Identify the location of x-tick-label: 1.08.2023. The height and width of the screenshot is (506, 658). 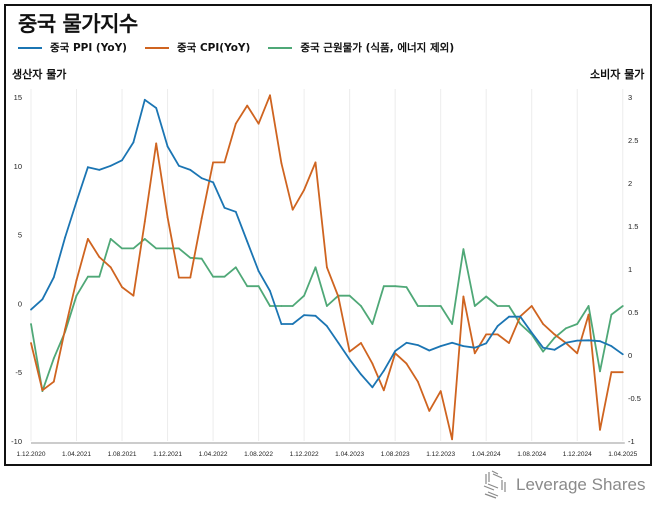
(395, 454).